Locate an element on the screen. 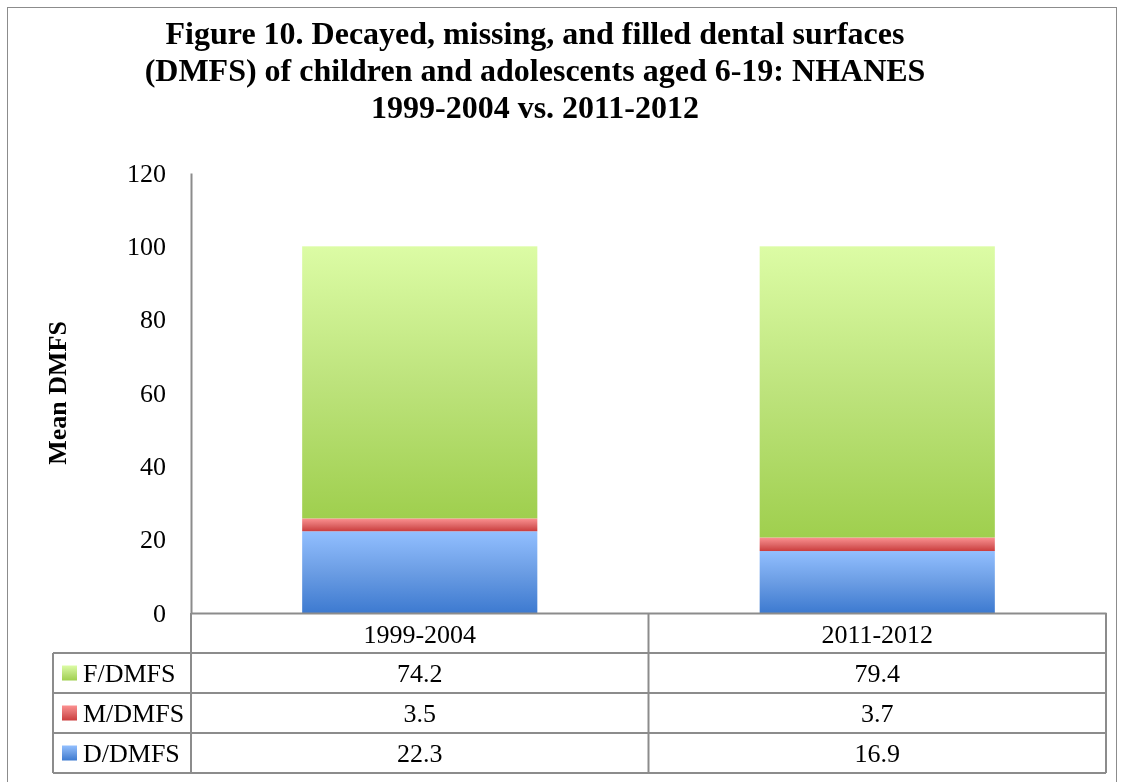 The width and height of the screenshot is (1126, 782). data-label: 22.3 is located at coordinates (420, 753).